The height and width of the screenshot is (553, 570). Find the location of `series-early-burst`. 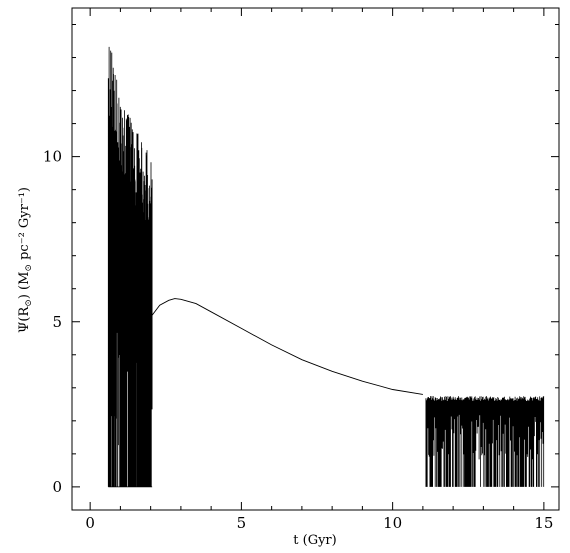

series-early-burst is located at coordinates (130, 267).